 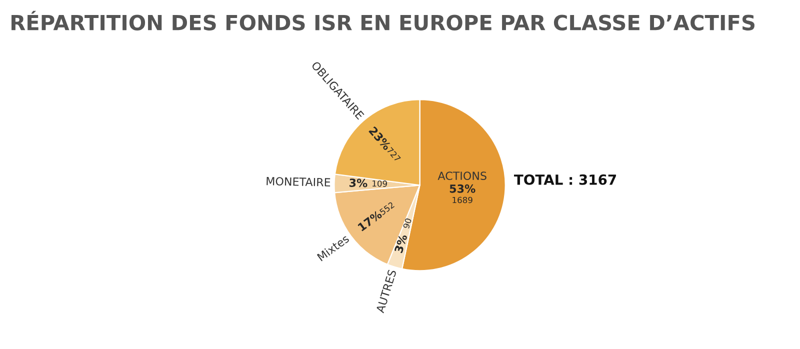 What do you see at coordinates (407, 223) in the screenshot?
I see `data-label: 90` at bounding box center [407, 223].